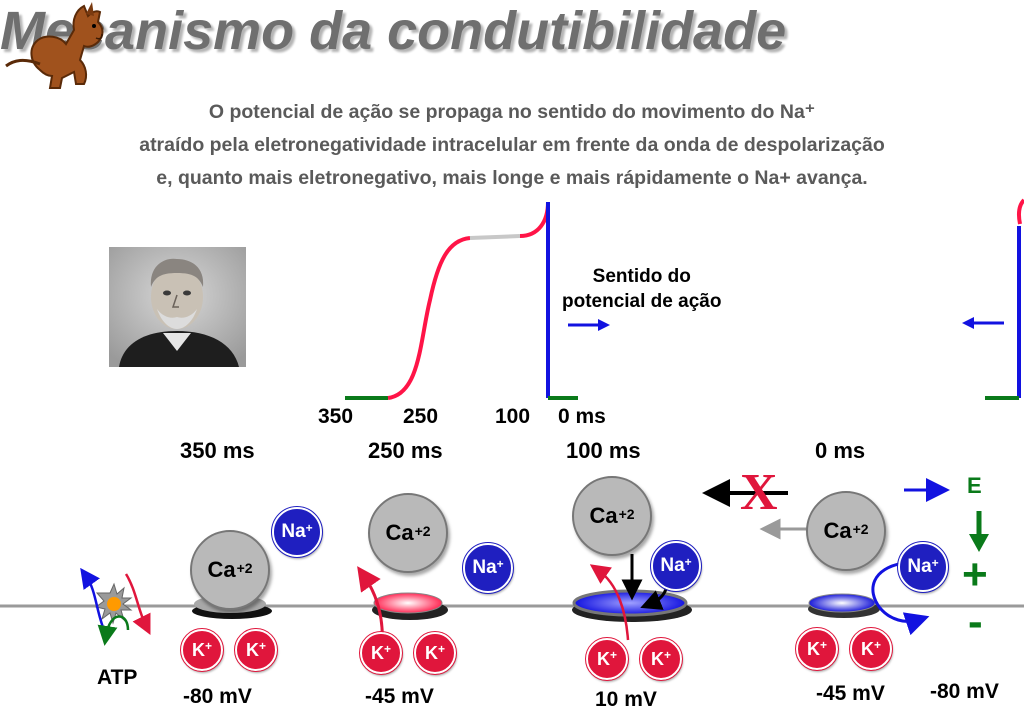  What do you see at coordinates (513, 416) in the screenshot?
I see `axis-tick-100: 100` at bounding box center [513, 416].